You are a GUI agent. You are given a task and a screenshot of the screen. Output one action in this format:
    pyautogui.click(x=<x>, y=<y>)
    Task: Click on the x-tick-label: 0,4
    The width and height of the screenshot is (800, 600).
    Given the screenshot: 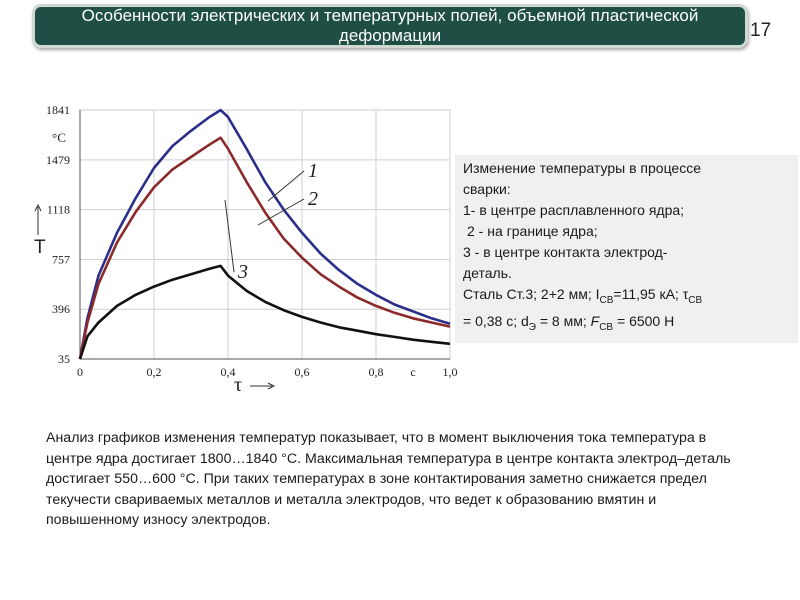 What is the action you would take?
    pyautogui.click(x=228, y=372)
    